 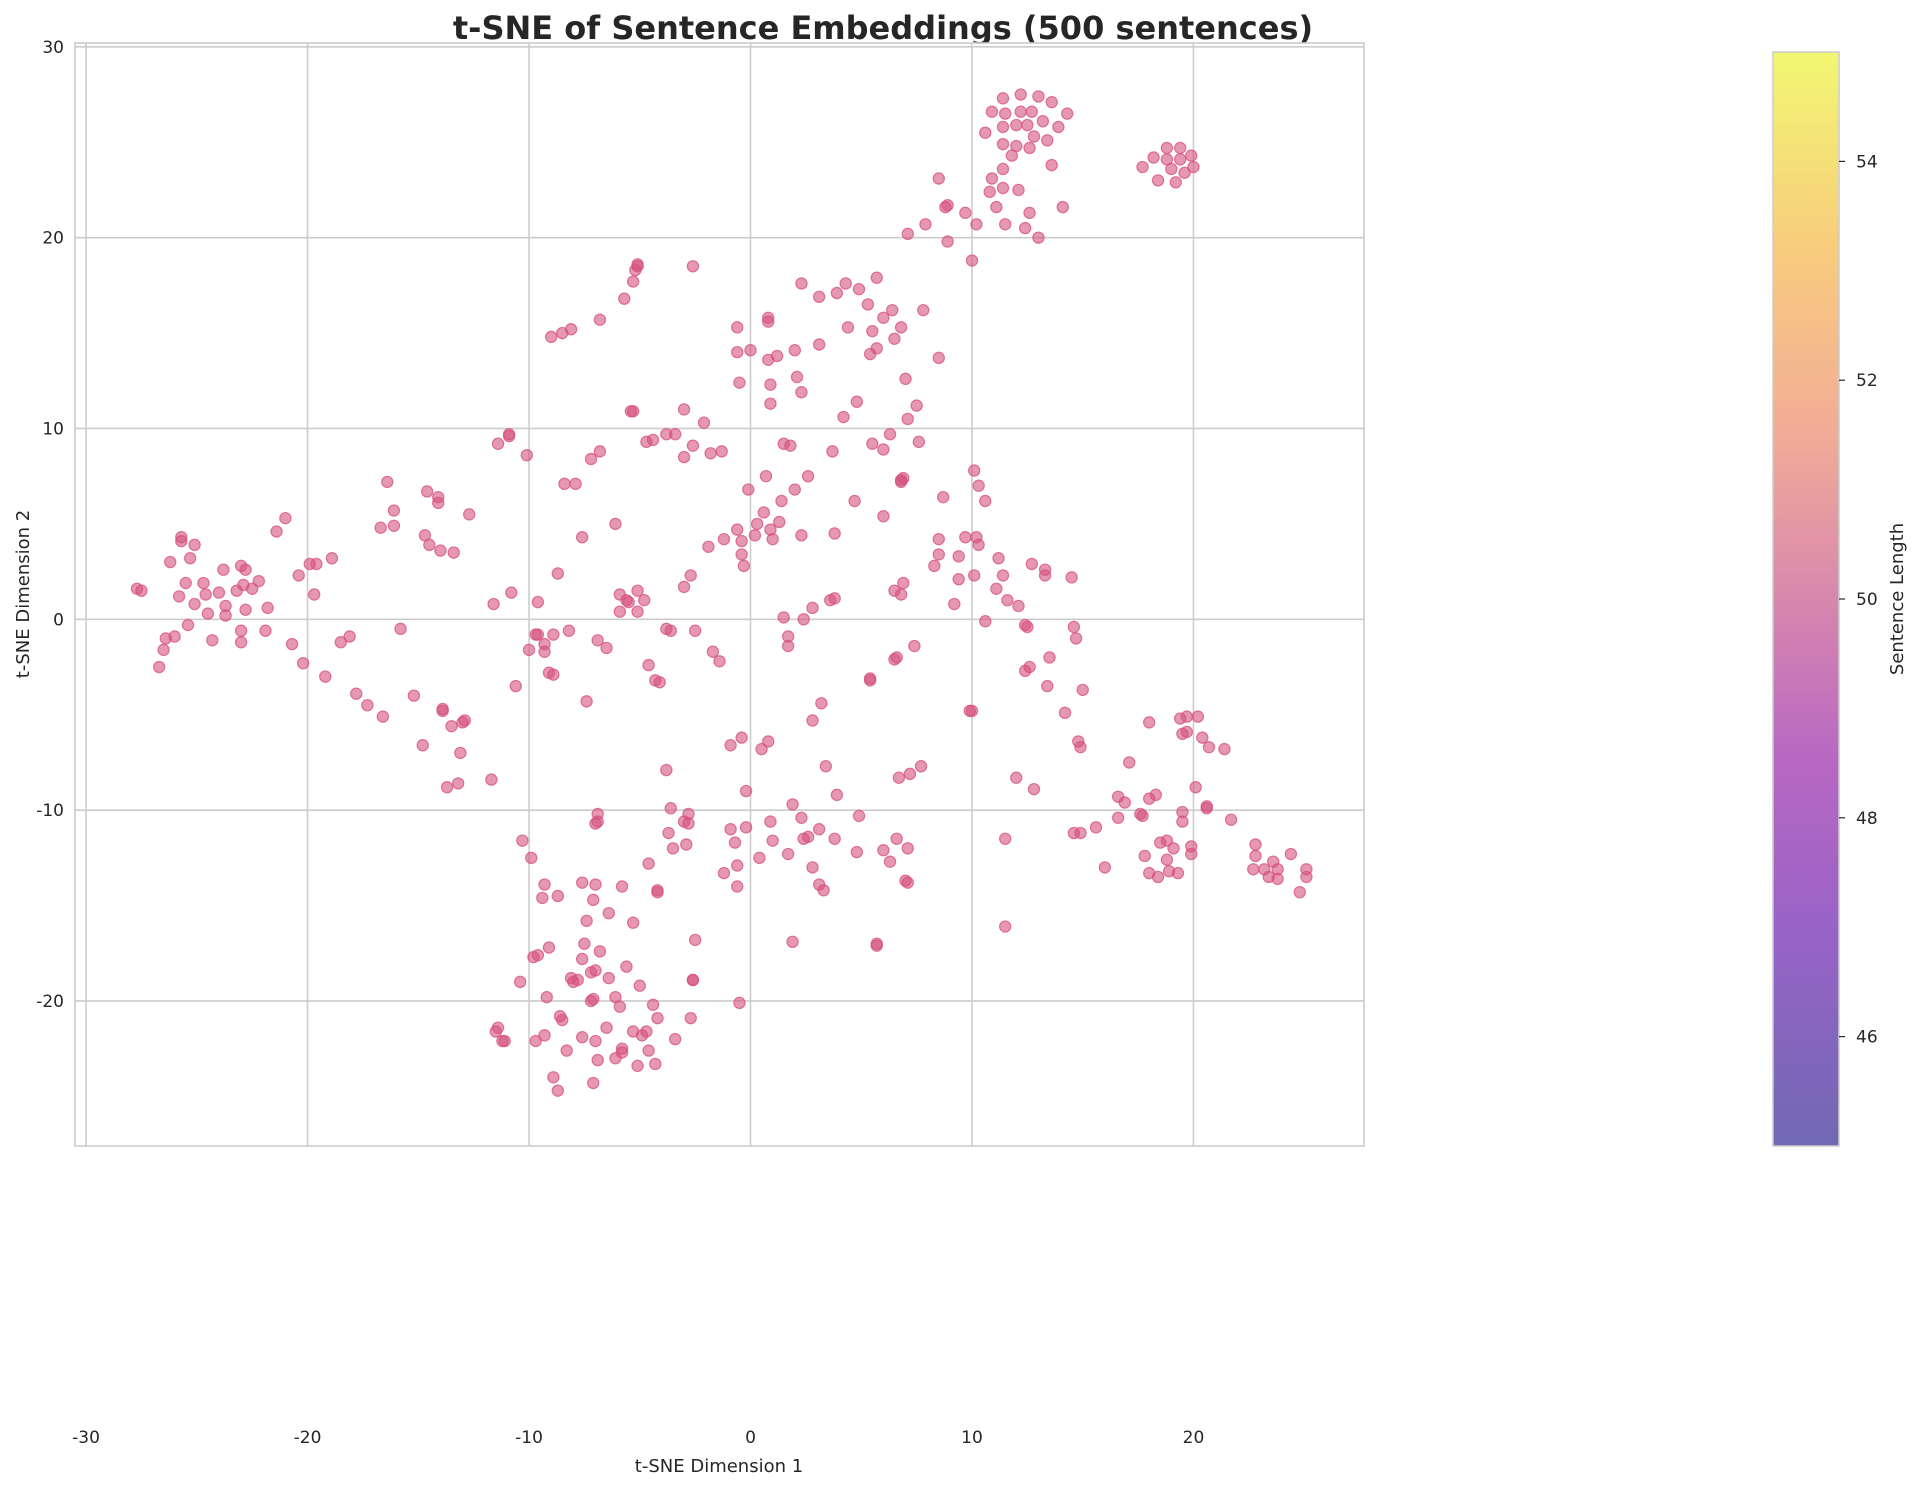 I want to click on colorbar-ticks: 46 48 50 52 54, so click(x=1858, y=600).